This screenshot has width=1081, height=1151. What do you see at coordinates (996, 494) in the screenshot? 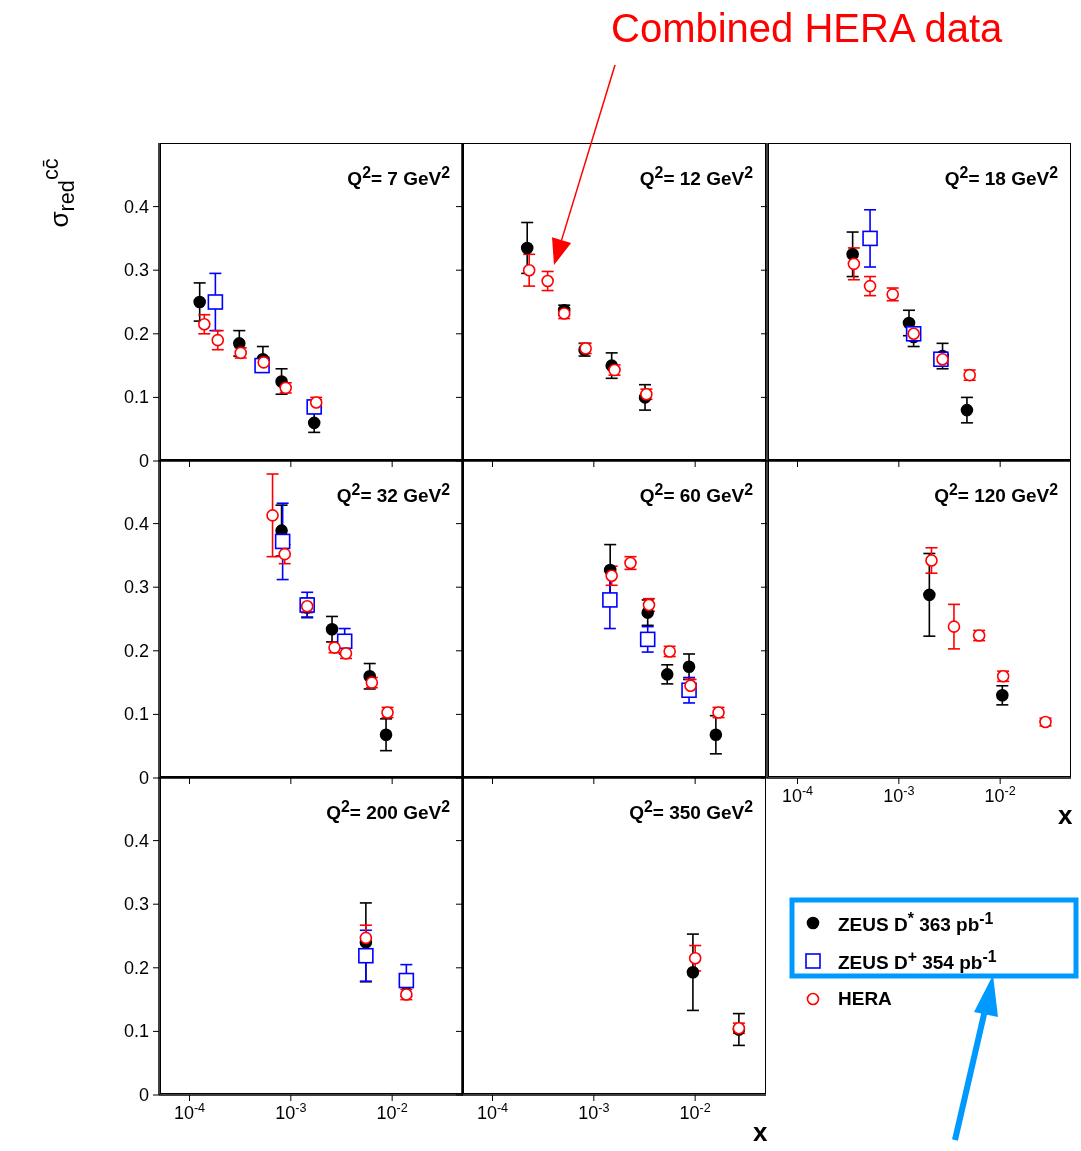
I see `text: Q$^{2}$= 120 GeV$^{2}$` at bounding box center [996, 494].